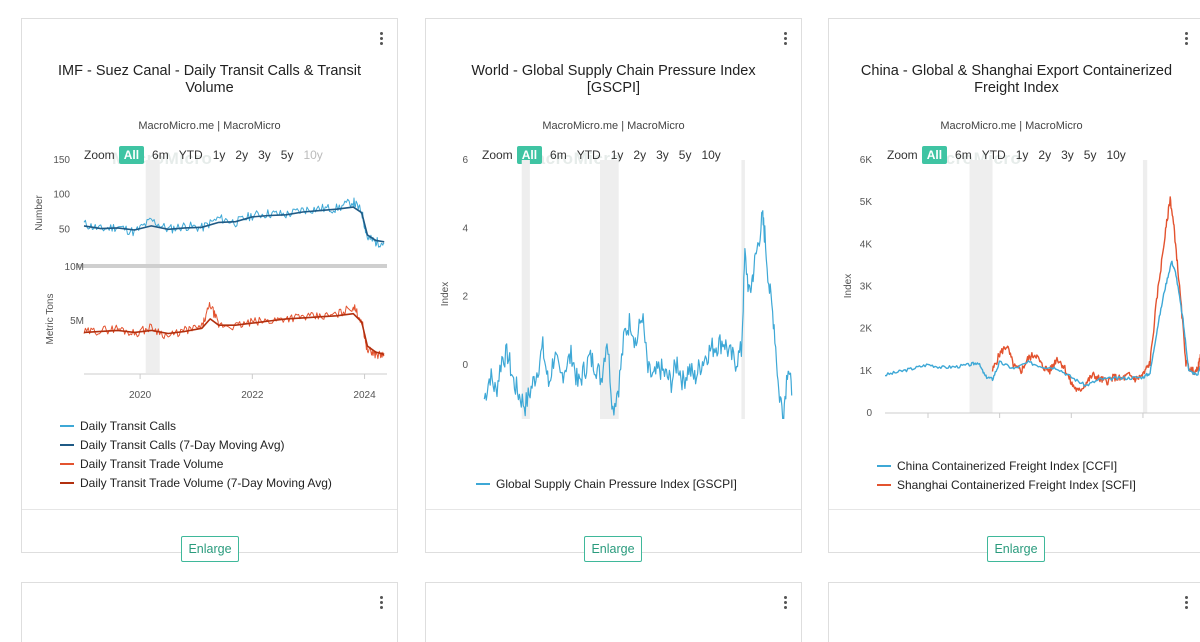 This screenshot has width=1200, height=642. What do you see at coordinates (140, 395) in the screenshot?
I see `x-tick-label: 2020` at bounding box center [140, 395].